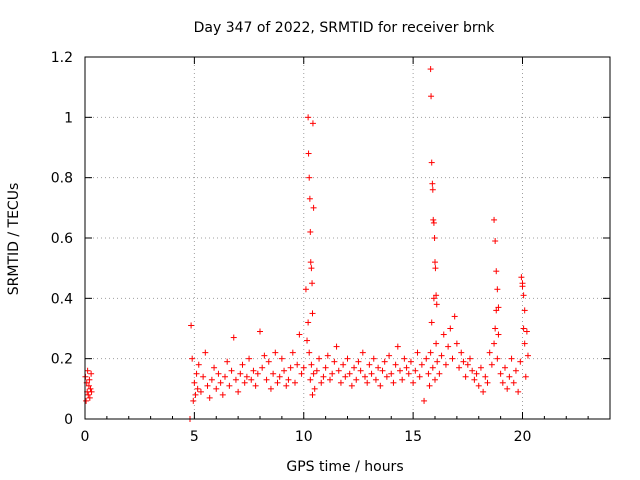 The width and height of the screenshot is (640, 480). I want to click on y-tick-label: 0.4, so click(62, 299).